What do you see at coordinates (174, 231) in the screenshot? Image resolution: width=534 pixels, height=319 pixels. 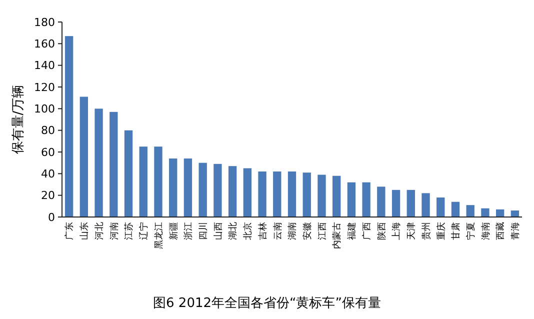 I see `x-tick-label: 新疆` at bounding box center [174, 231].